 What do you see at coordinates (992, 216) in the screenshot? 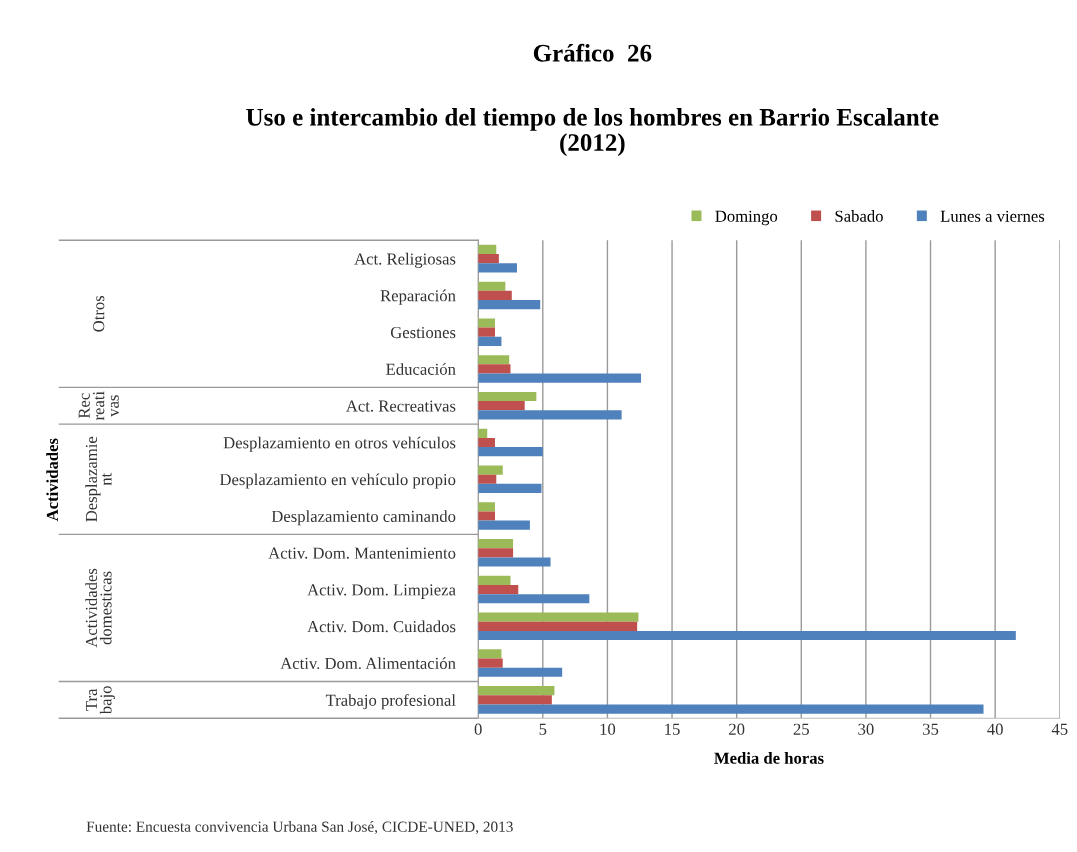
I see `legend-label: Lunes a viernes` at bounding box center [992, 216].